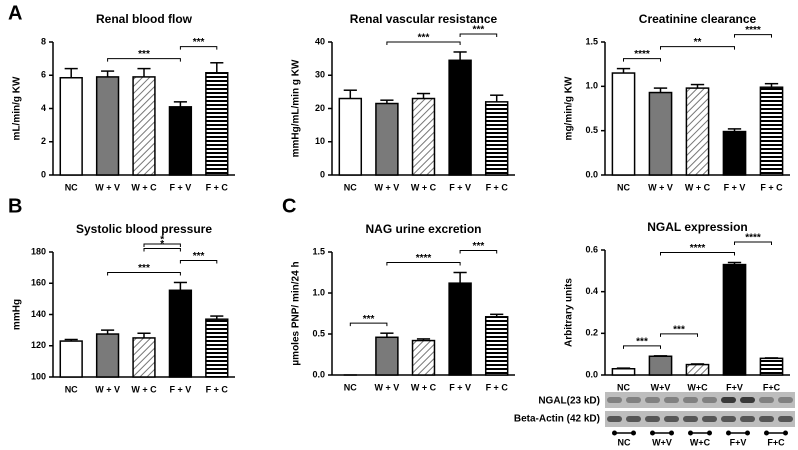 The width and height of the screenshot is (798, 450). What do you see at coordinates (734, 387) in the screenshot?
I see `x-tick-label: F+V` at bounding box center [734, 387].